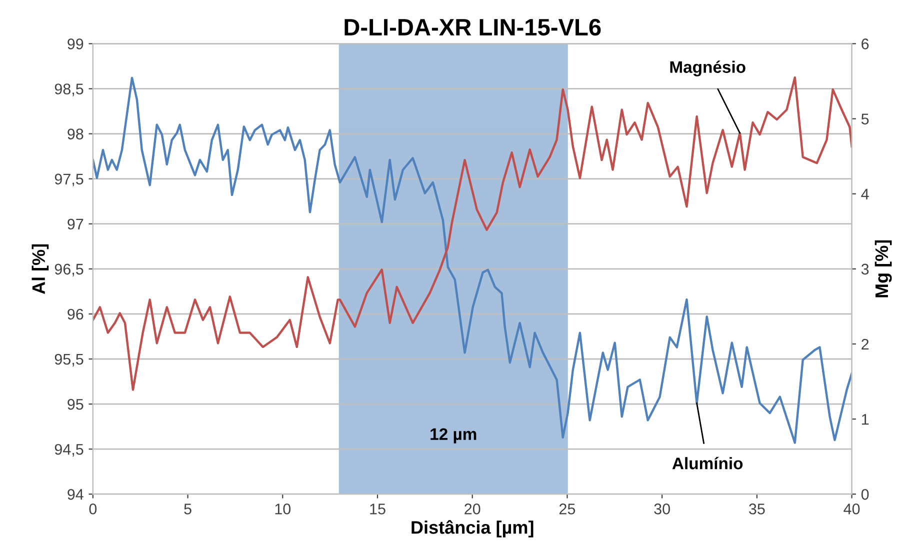 The height and width of the screenshot is (546, 911). I want to click on y-tick-label: 95,5, so click(69, 360).